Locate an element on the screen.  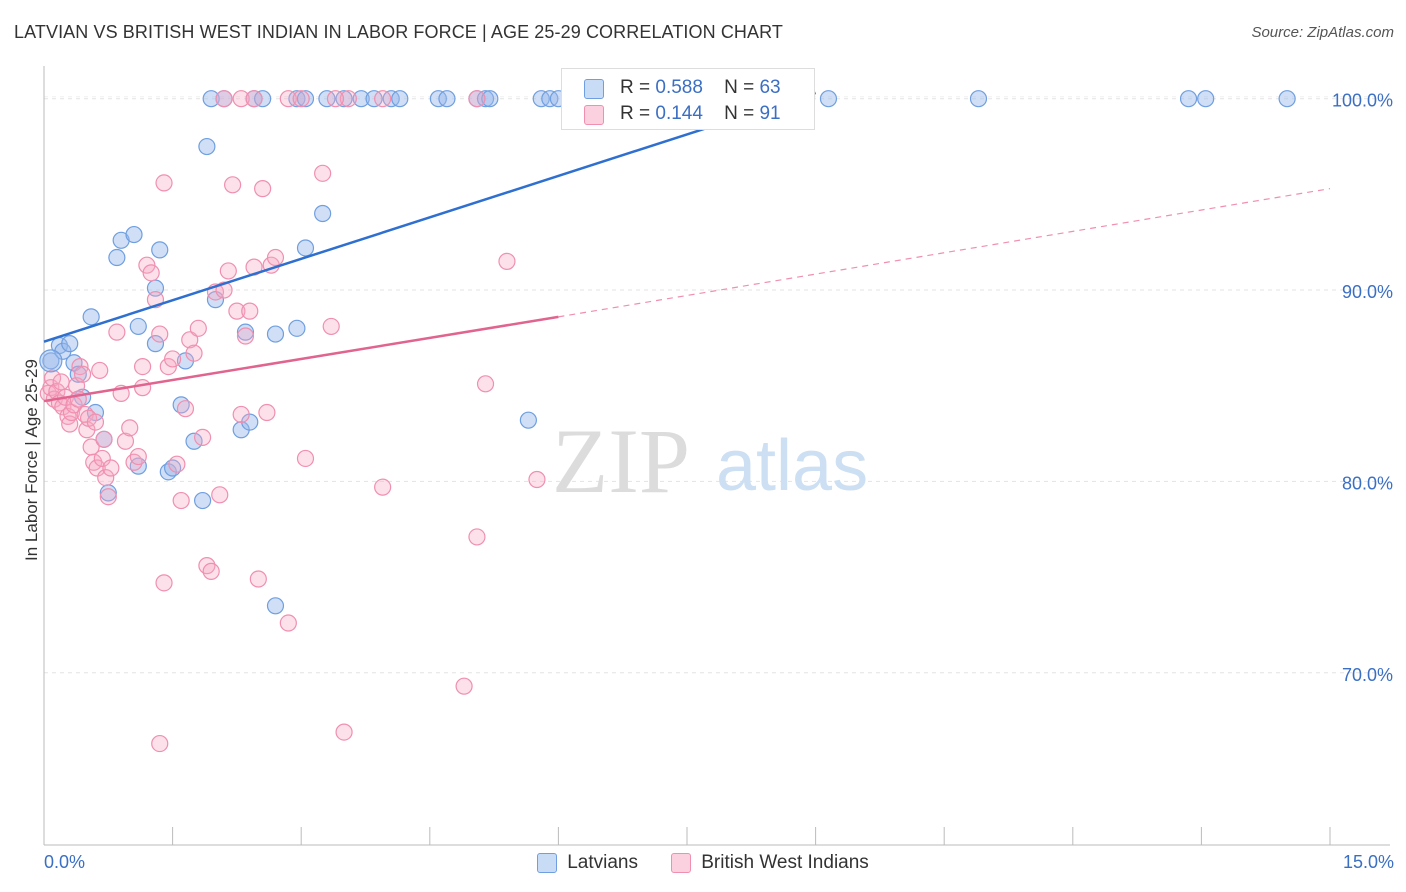
y-tick-label: 90.0% is located at coordinates (1367, 292).